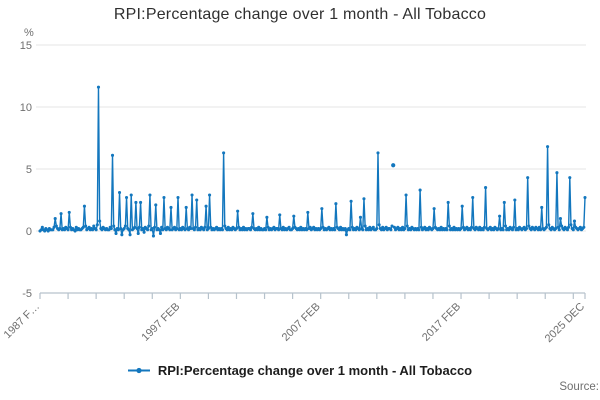 The height and width of the screenshot is (400, 600). What do you see at coordinates (29, 33) in the screenshot?
I see `y-axis-unit-label: %` at bounding box center [29, 33].